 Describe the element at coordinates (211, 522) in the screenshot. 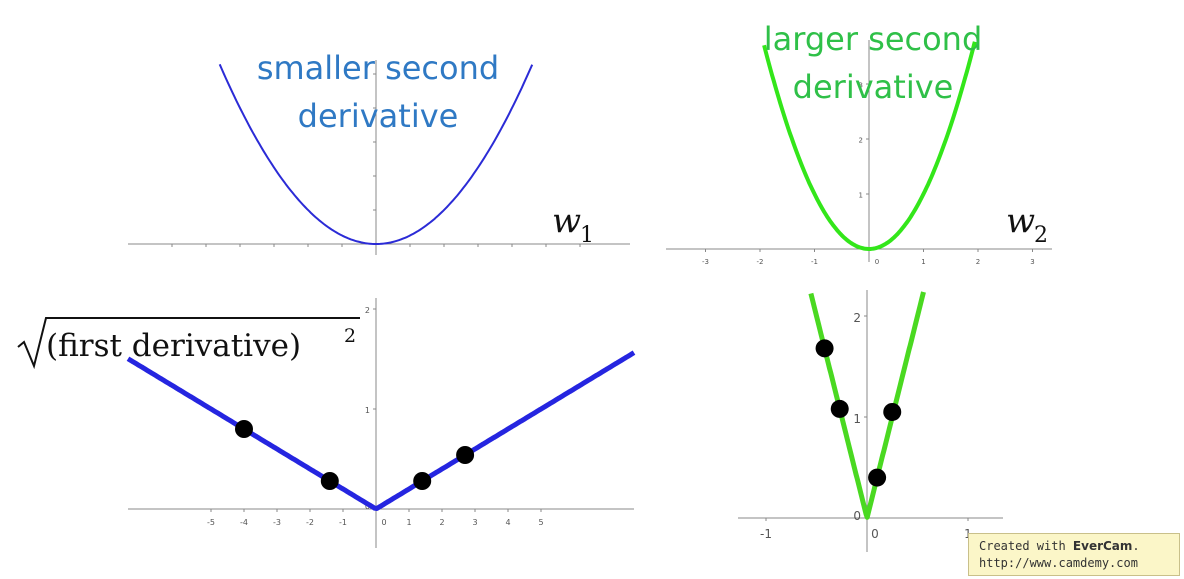

I see `x-tick-label: -5` at that location.